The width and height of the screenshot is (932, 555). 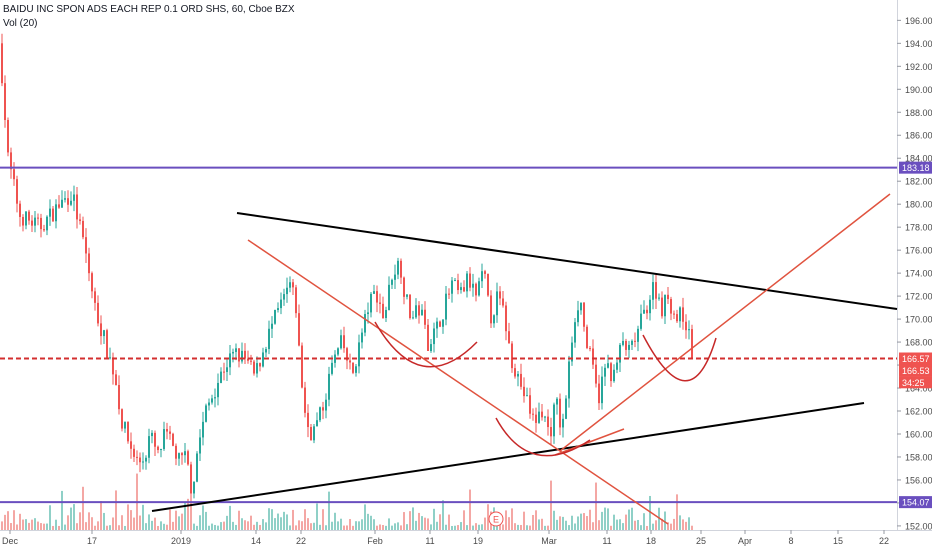 I want to click on price-tag-label: 166.57, so click(x=916, y=359).